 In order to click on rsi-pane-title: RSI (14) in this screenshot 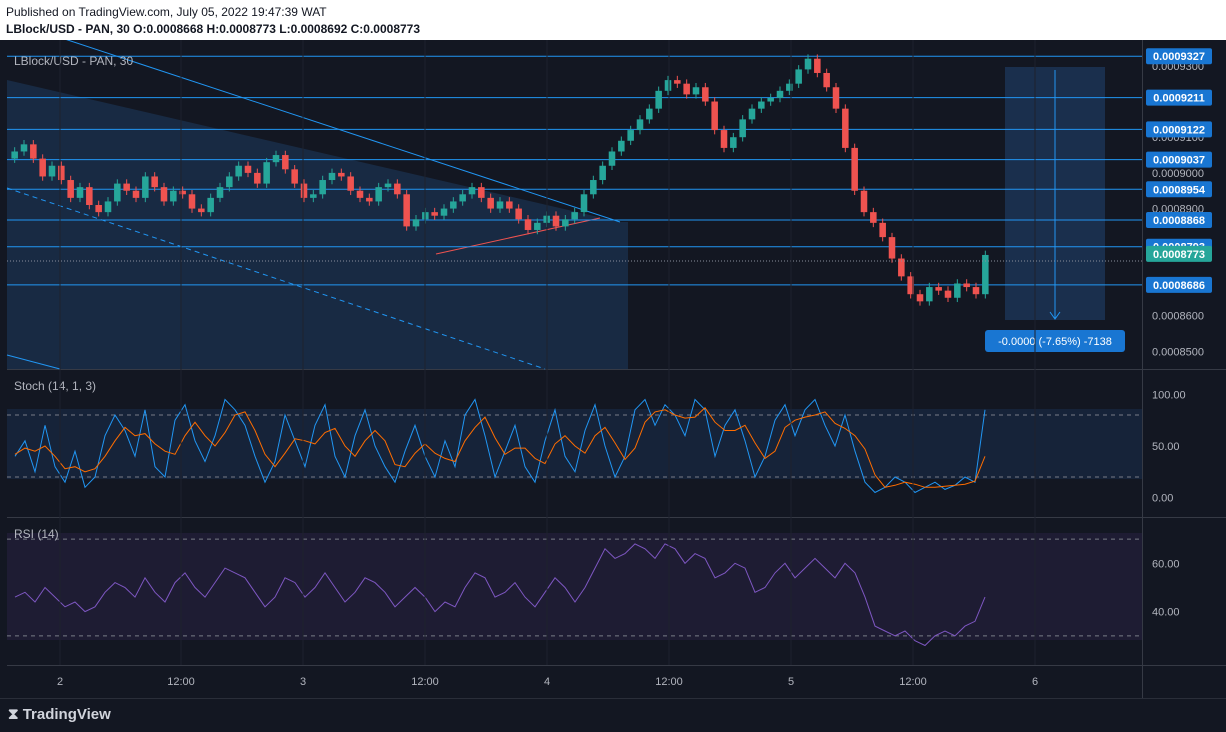, I will do `click(36, 534)`.